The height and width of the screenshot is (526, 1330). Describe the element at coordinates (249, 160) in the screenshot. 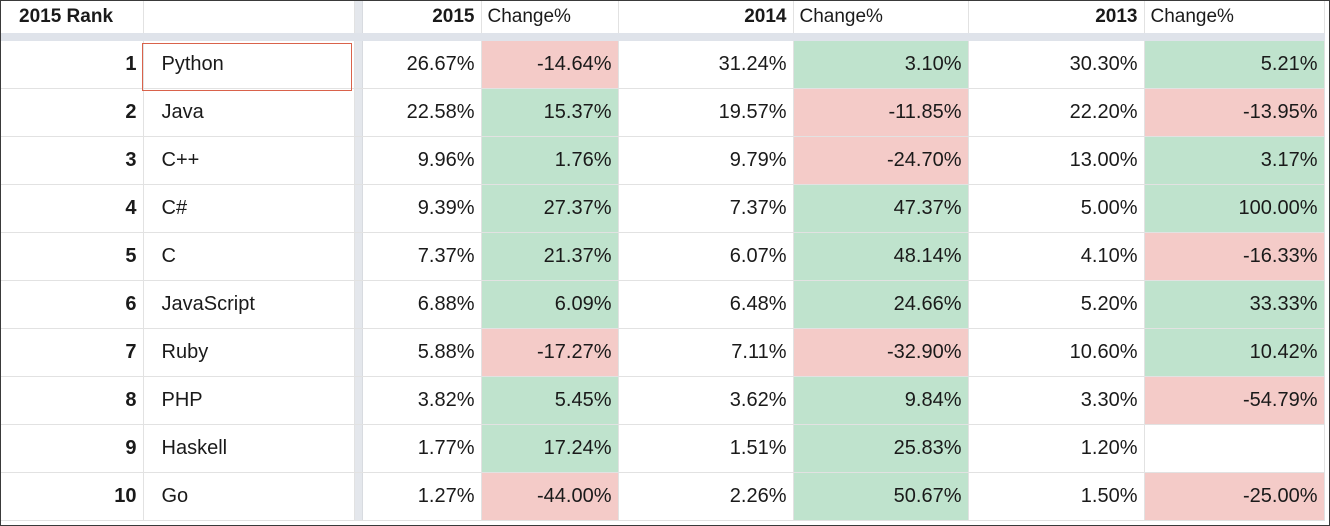

I see `language-cell: C++` at that location.